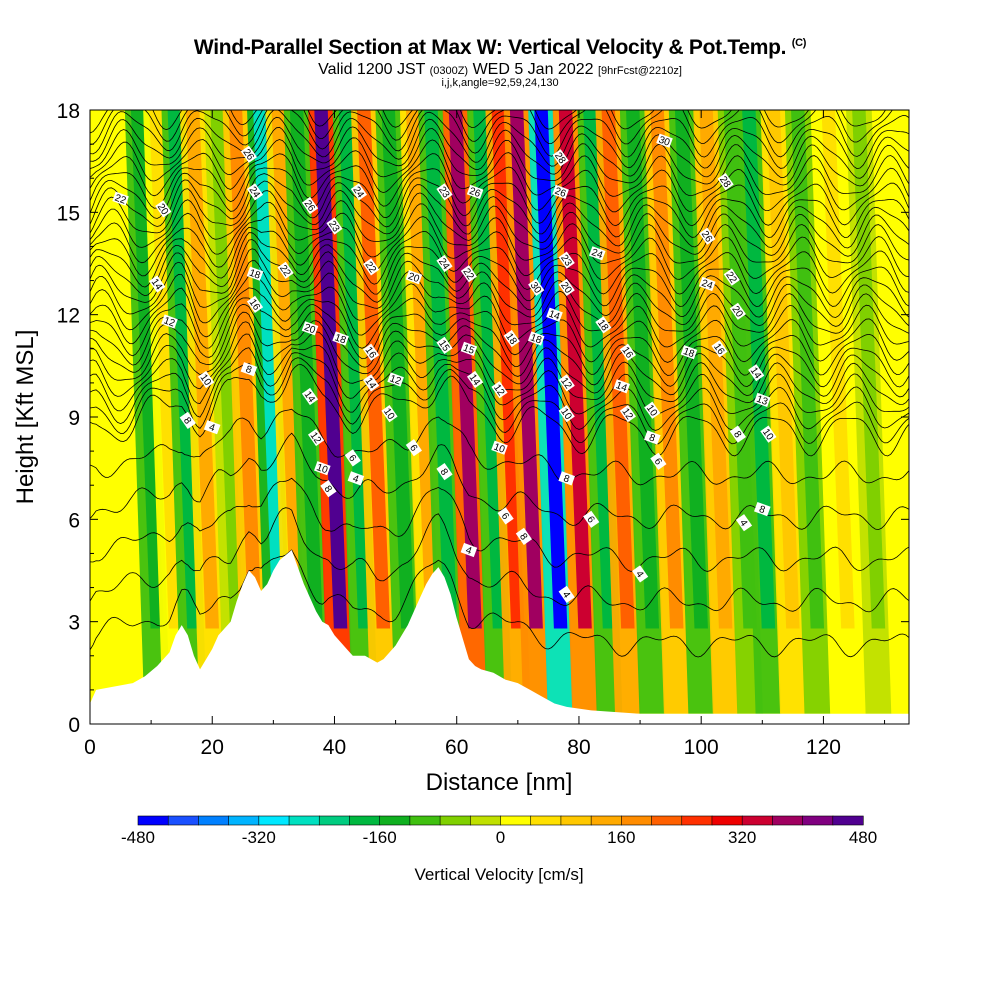 The width and height of the screenshot is (1000, 1000). I want to click on contour-label: 4, so click(744, 523).